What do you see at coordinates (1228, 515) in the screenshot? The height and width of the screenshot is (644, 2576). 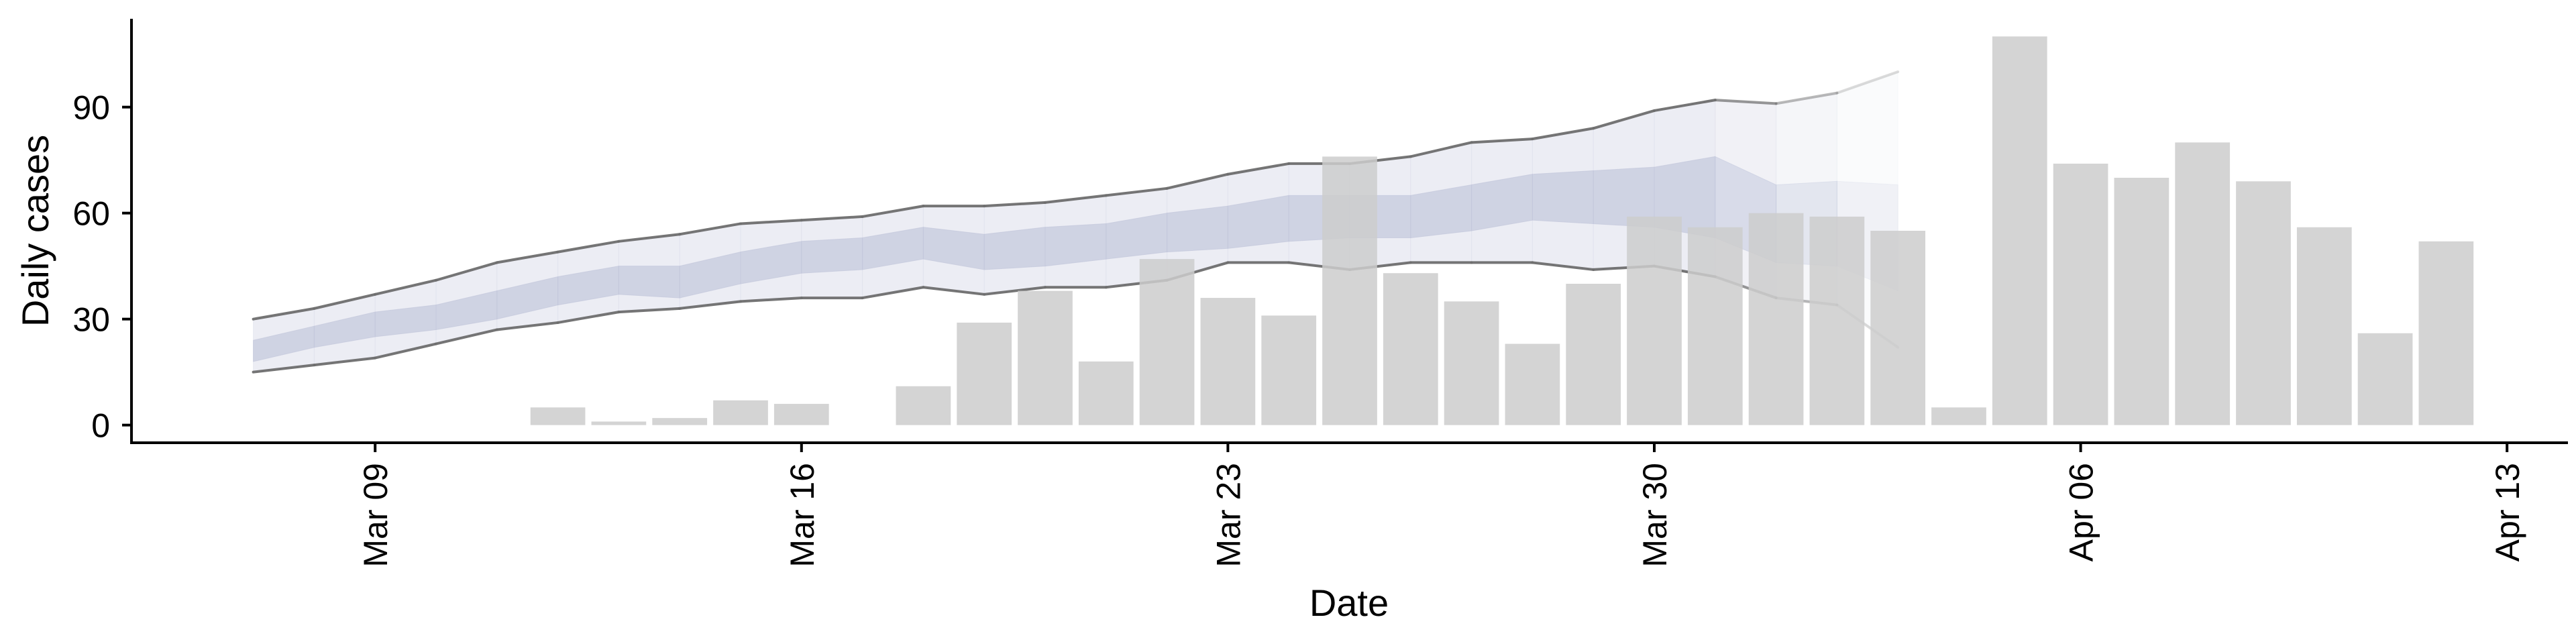 I see `x-tick-label: Mar 23` at bounding box center [1228, 515].